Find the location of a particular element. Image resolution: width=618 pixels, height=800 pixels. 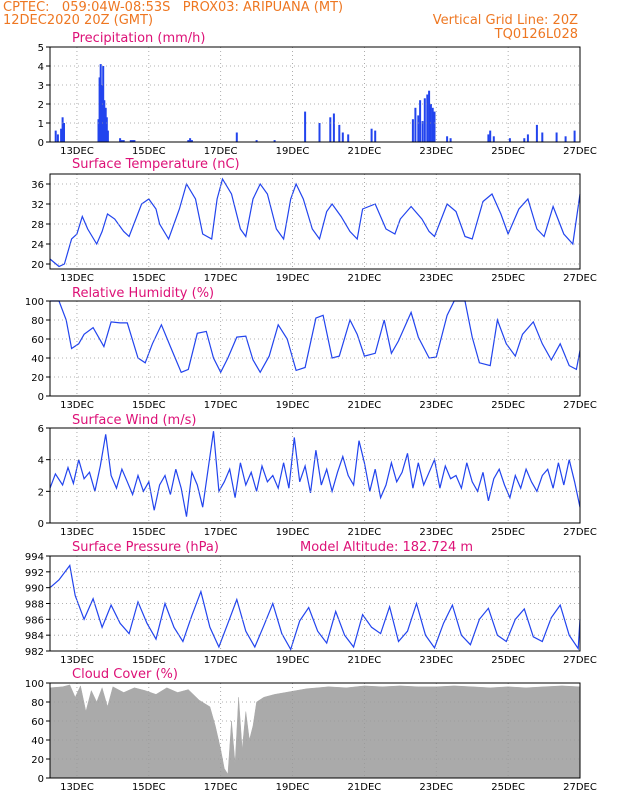

temp-ytick-label: 28 is located at coordinates (37, 225).